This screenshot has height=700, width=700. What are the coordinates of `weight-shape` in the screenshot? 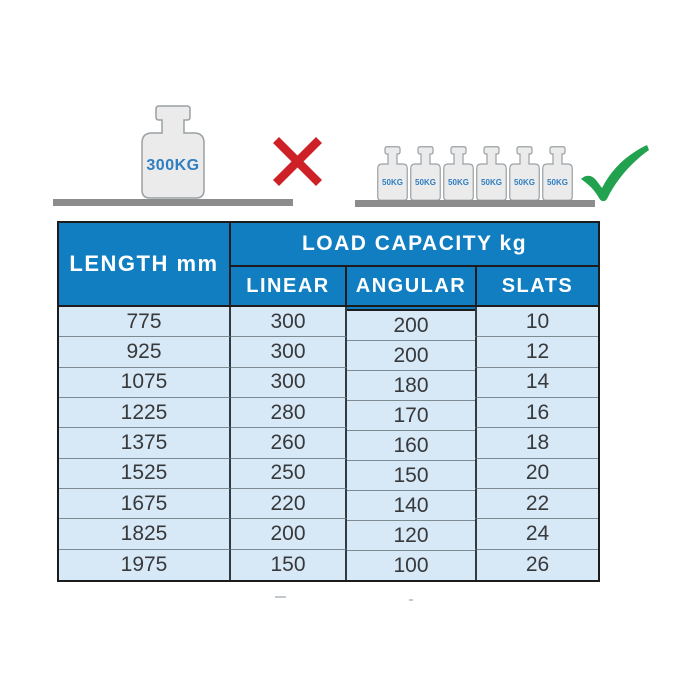 It's located at (173, 152).